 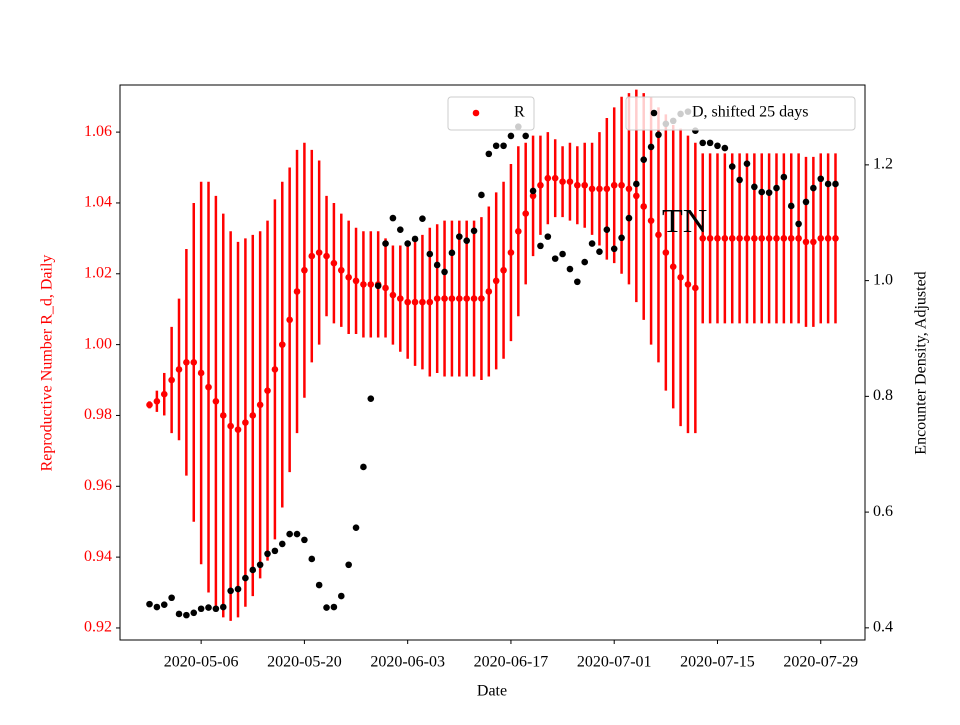 I want to click on y-tick-label: 1.00, so click(x=98, y=343).